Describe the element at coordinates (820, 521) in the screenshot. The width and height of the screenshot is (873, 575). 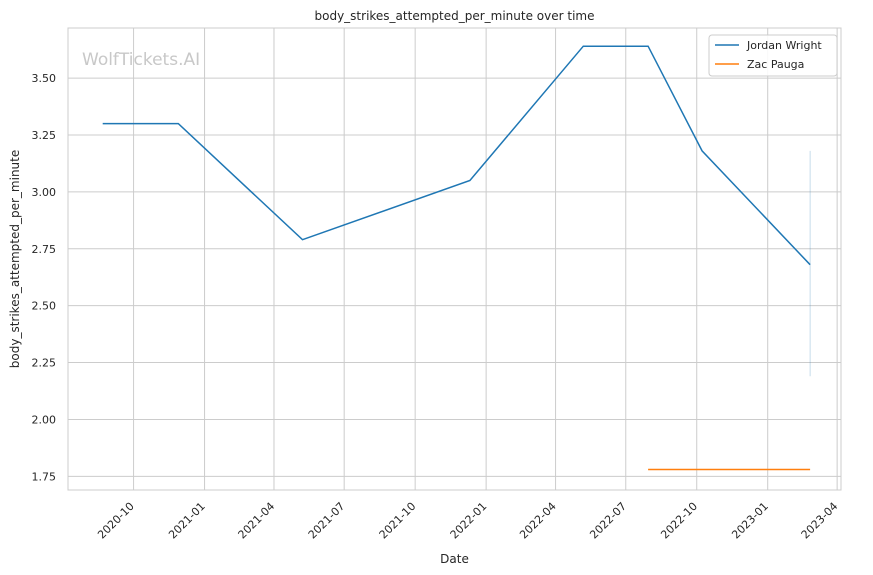
I see `x-tick-label: 2023-04` at that location.